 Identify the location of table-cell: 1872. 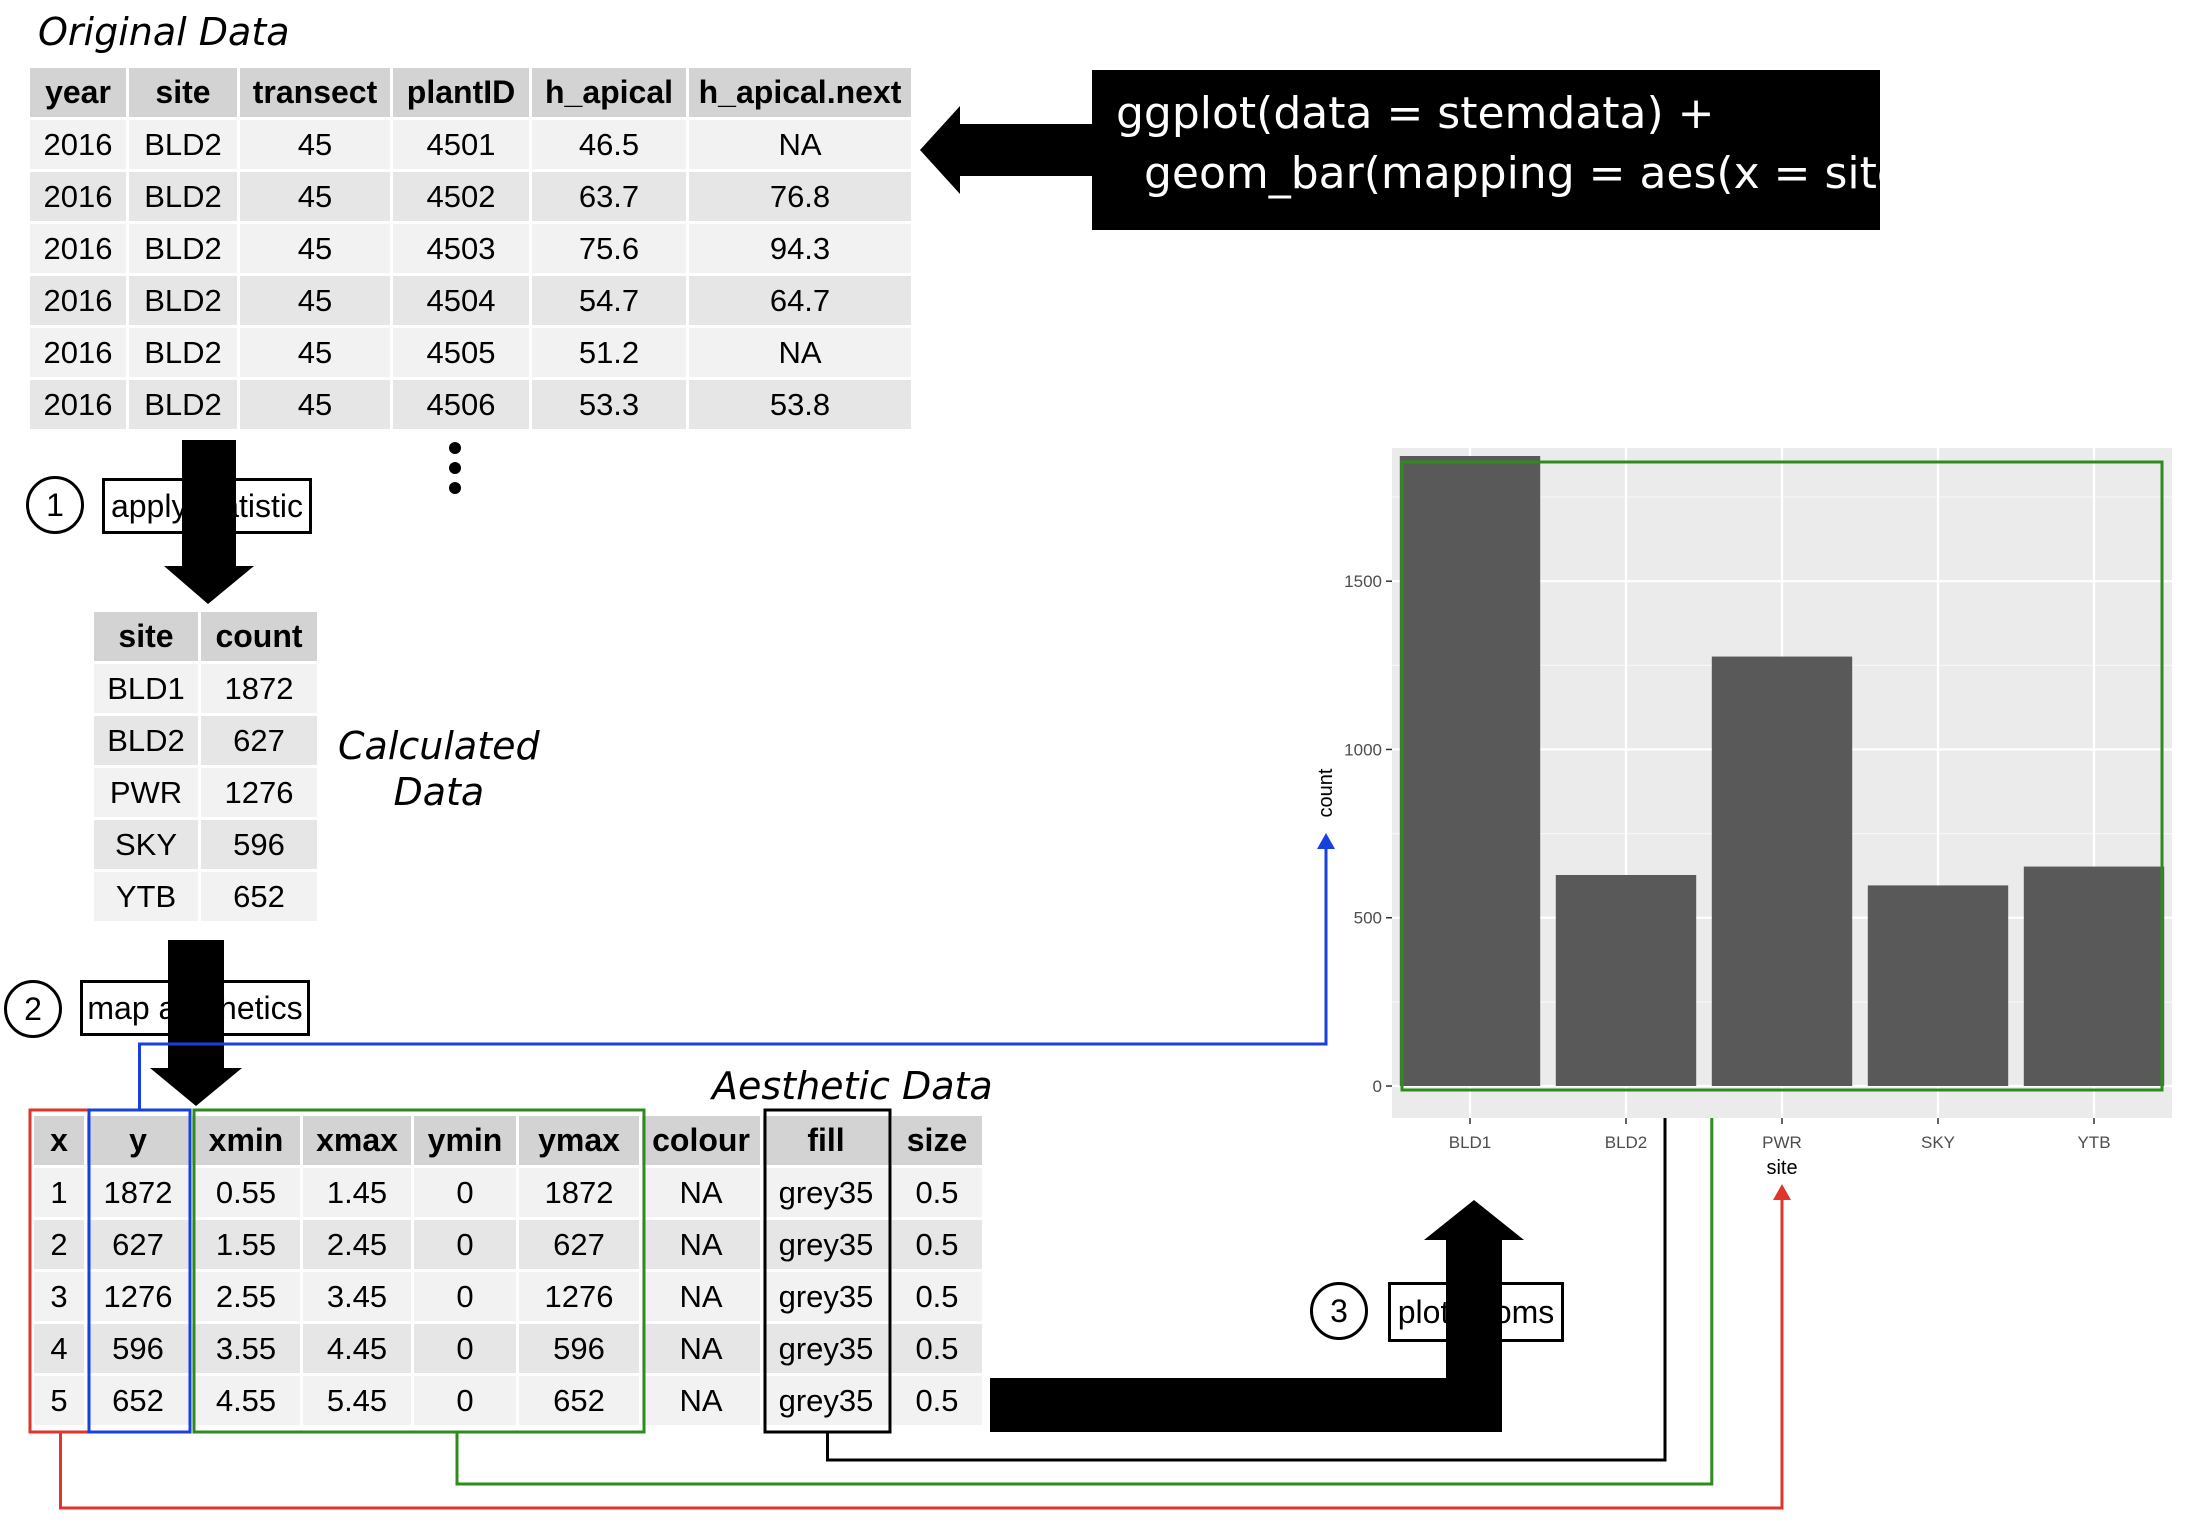
(260, 690).